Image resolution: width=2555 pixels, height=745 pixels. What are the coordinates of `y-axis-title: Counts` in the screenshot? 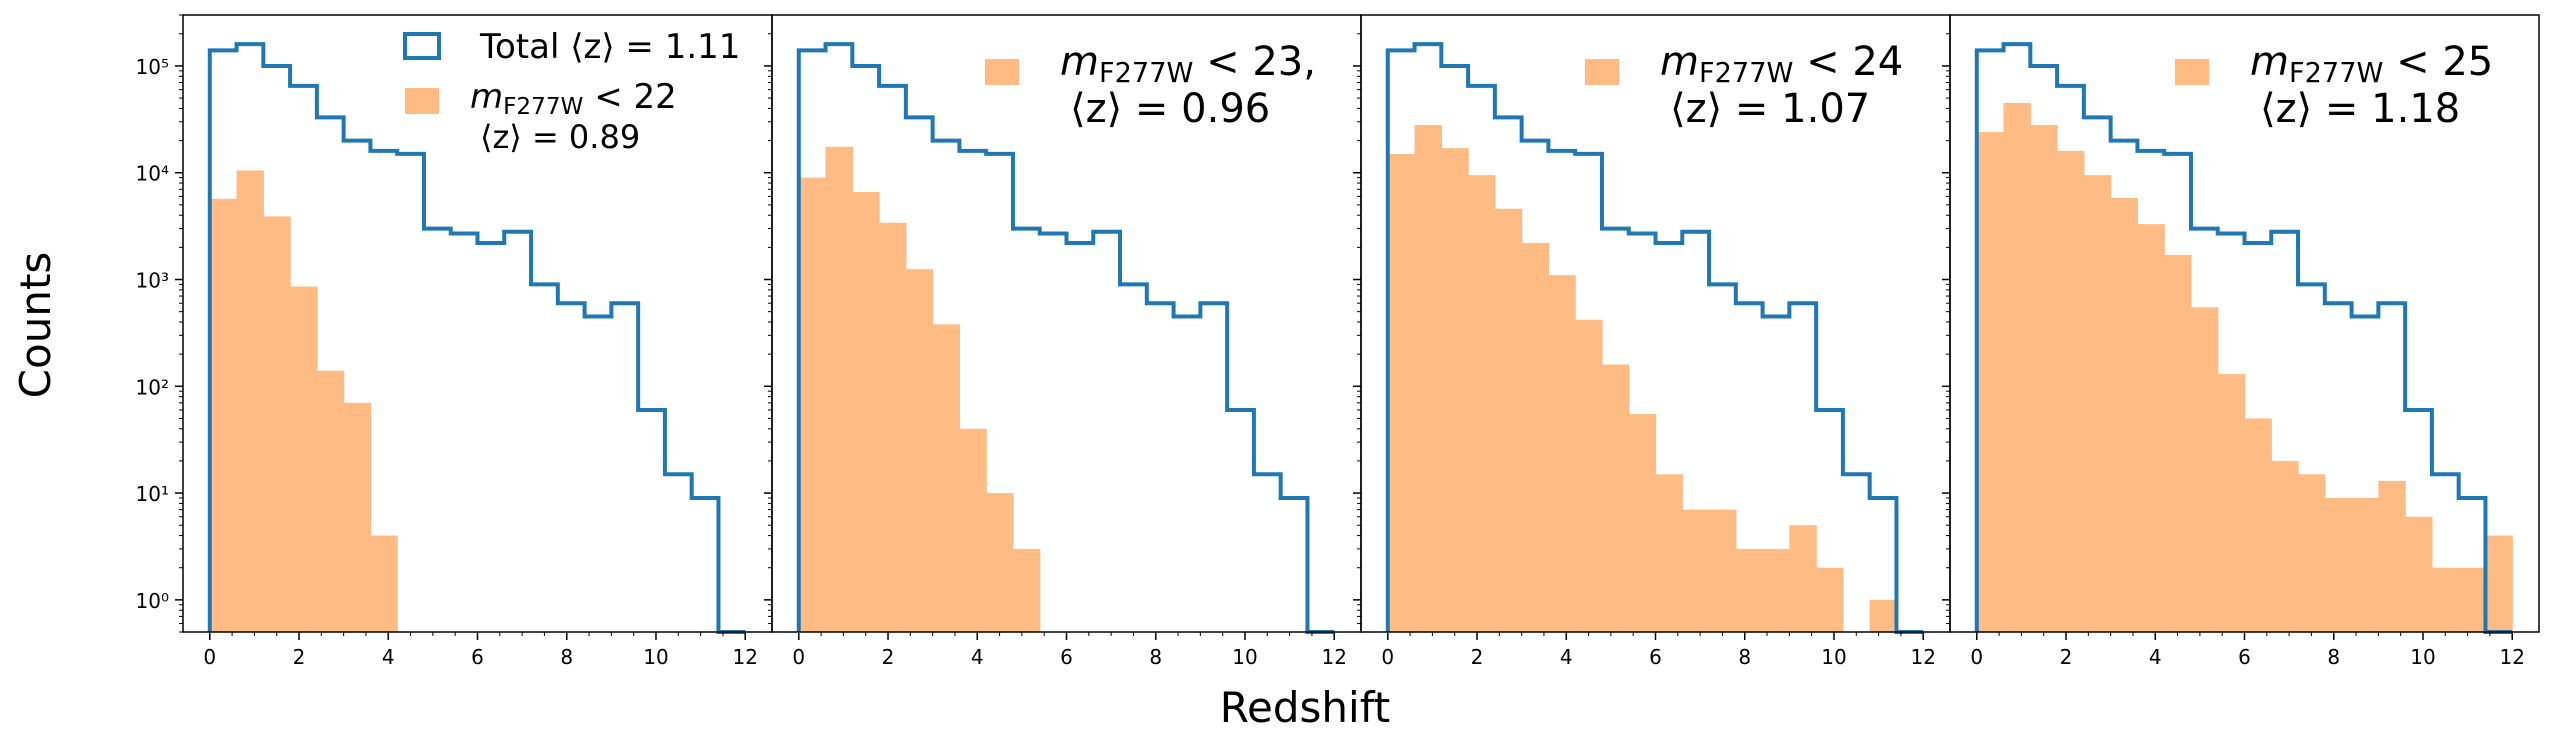 It's located at (35, 325).